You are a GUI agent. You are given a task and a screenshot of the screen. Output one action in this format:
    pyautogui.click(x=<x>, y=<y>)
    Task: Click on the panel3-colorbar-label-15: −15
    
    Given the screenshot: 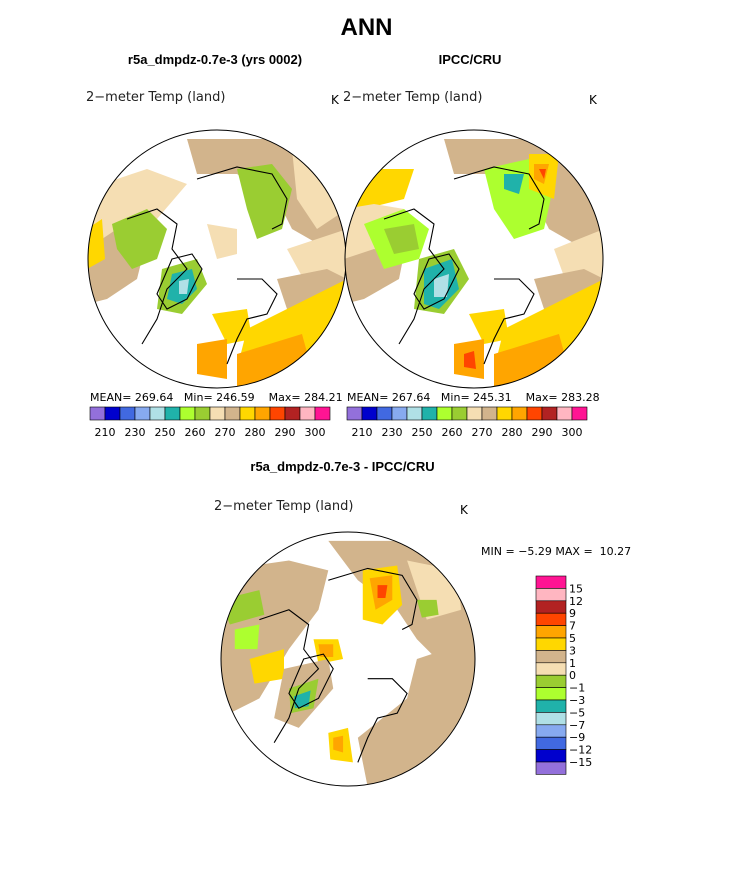 What is the action you would take?
    pyautogui.click(x=580, y=762)
    